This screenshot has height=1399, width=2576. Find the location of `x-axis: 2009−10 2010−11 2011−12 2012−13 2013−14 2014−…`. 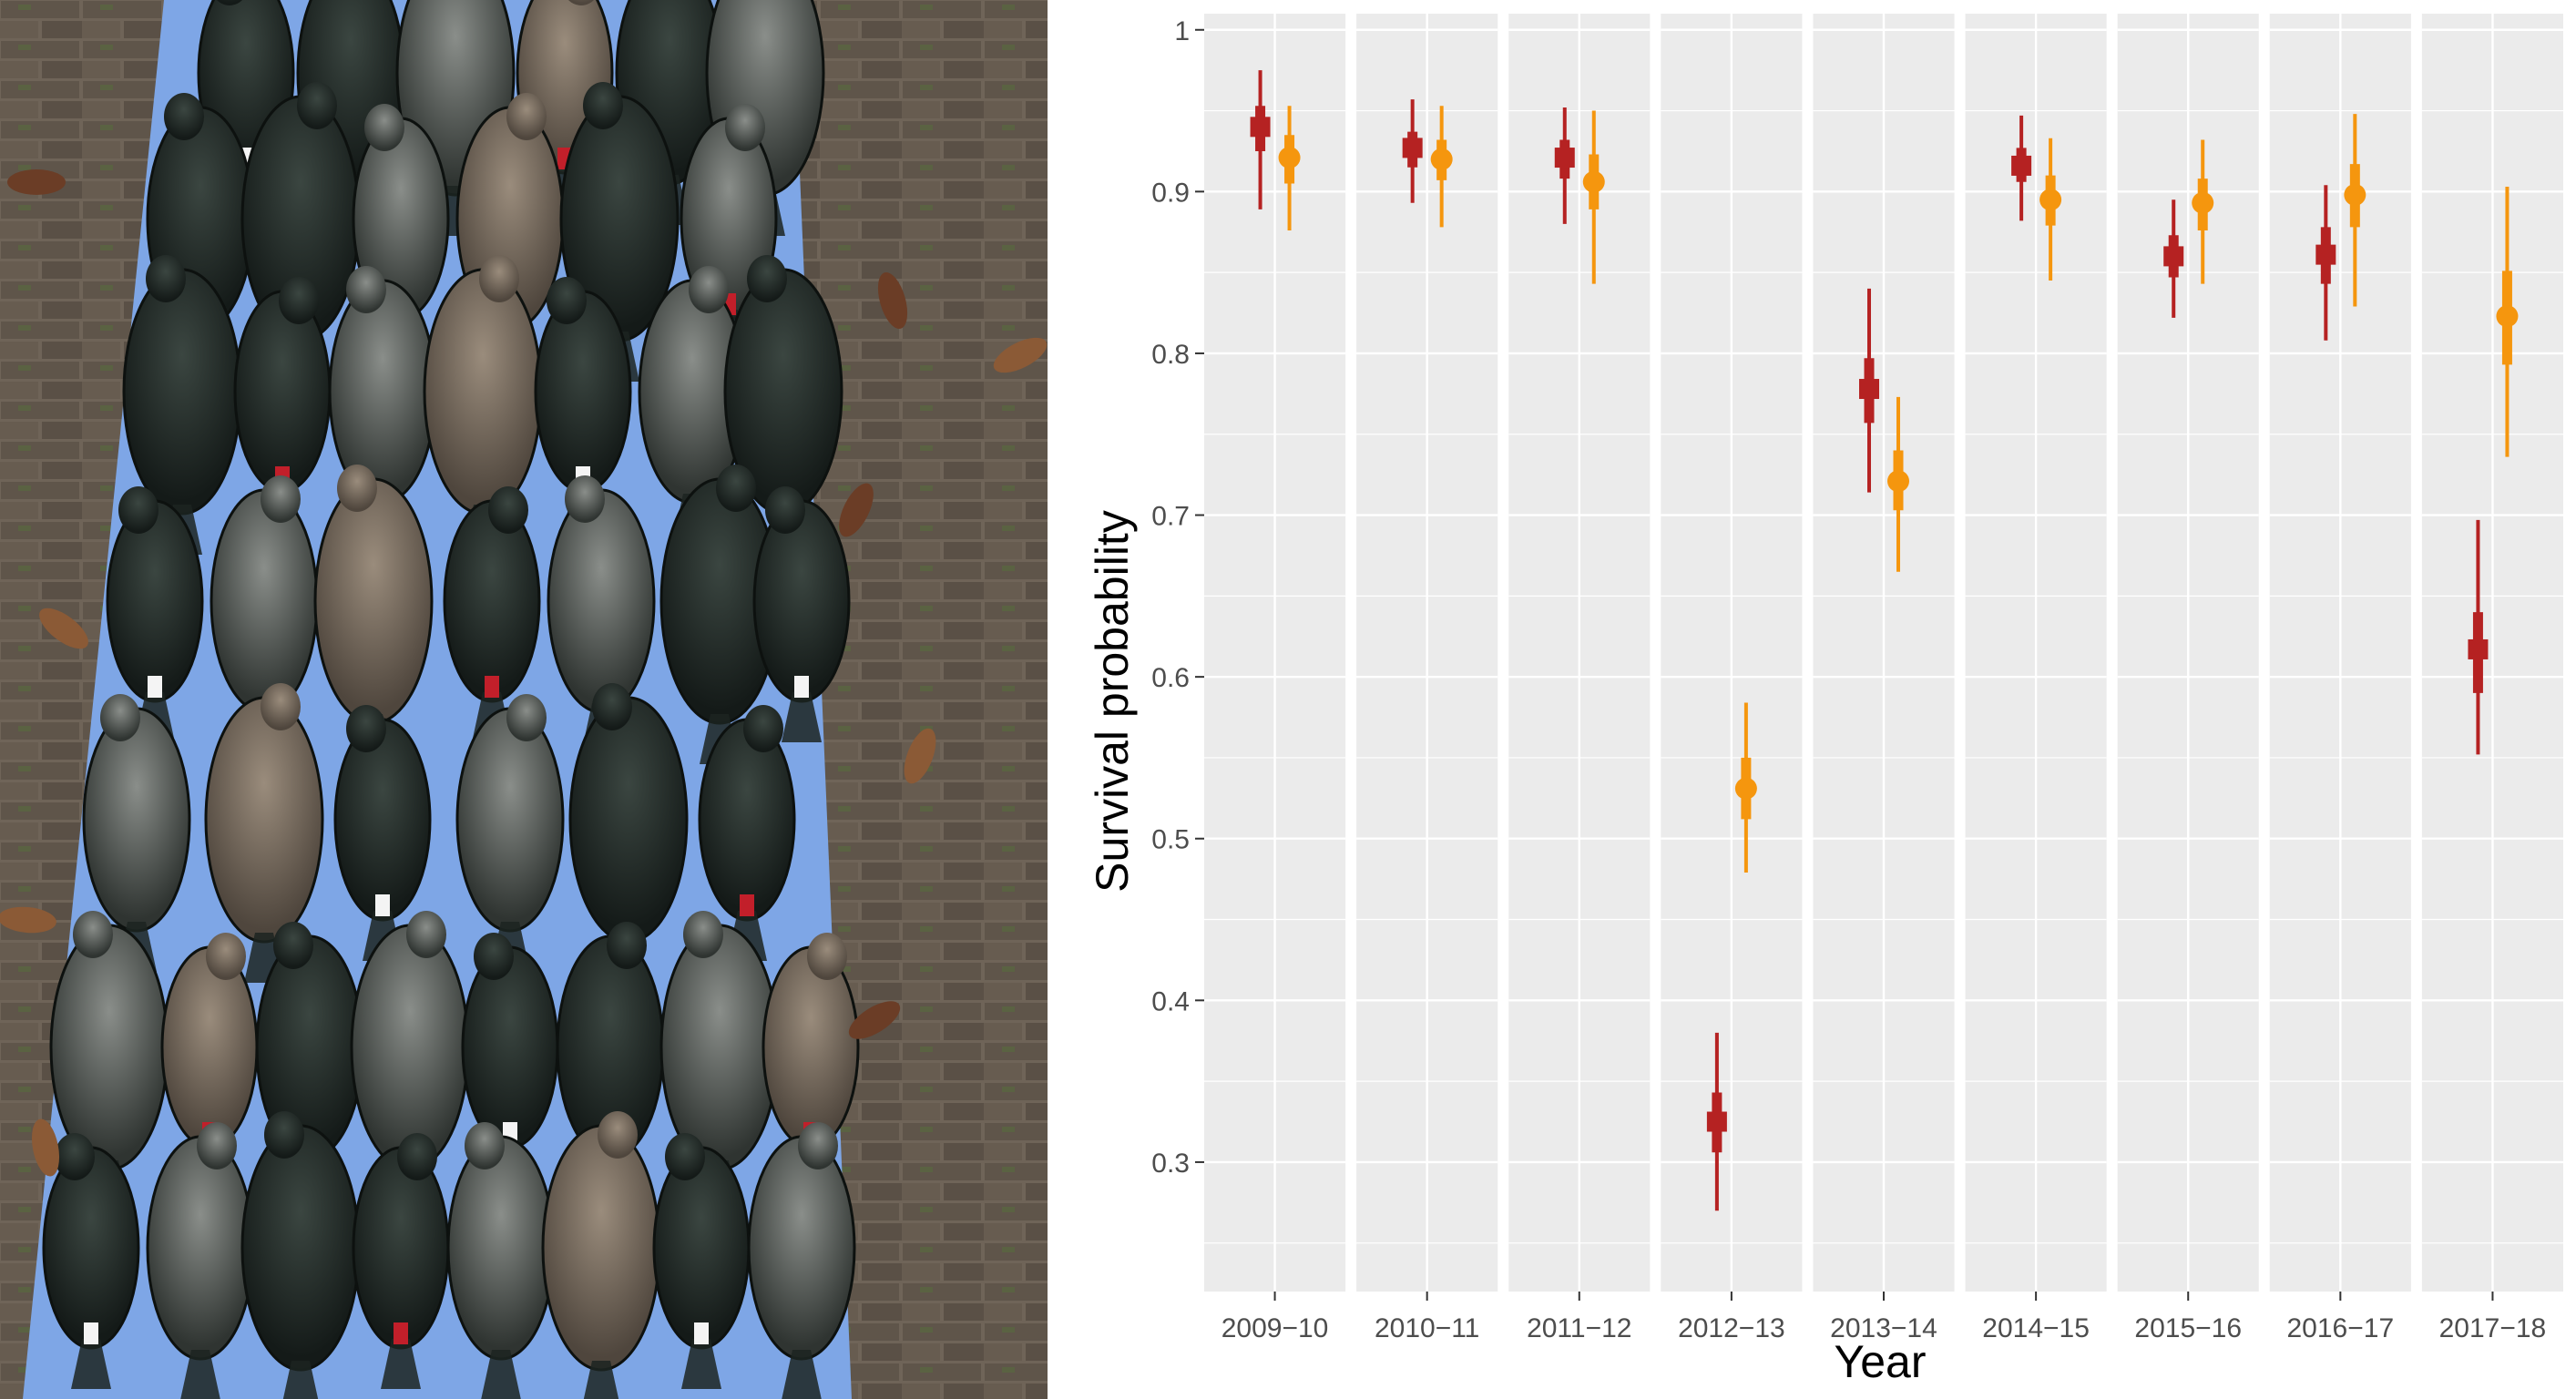

x-axis: 2009−10 2010−11 2011−12 2012−13 2013−14 2014−… is located at coordinates (1884, 1317).